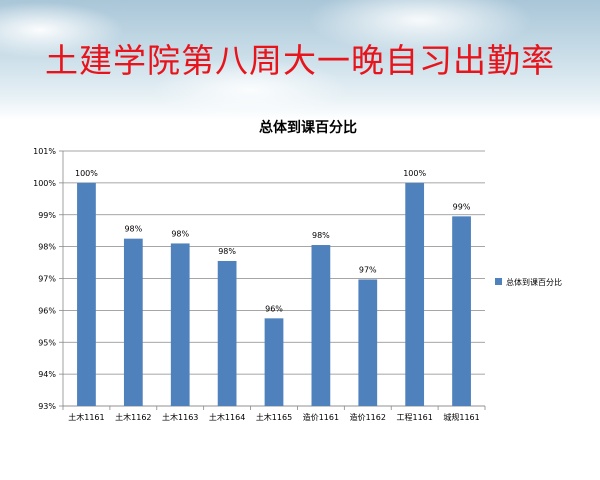 Image resolution: width=600 pixels, height=480 pixels. I want to click on data-label: 99%, so click(462, 206).